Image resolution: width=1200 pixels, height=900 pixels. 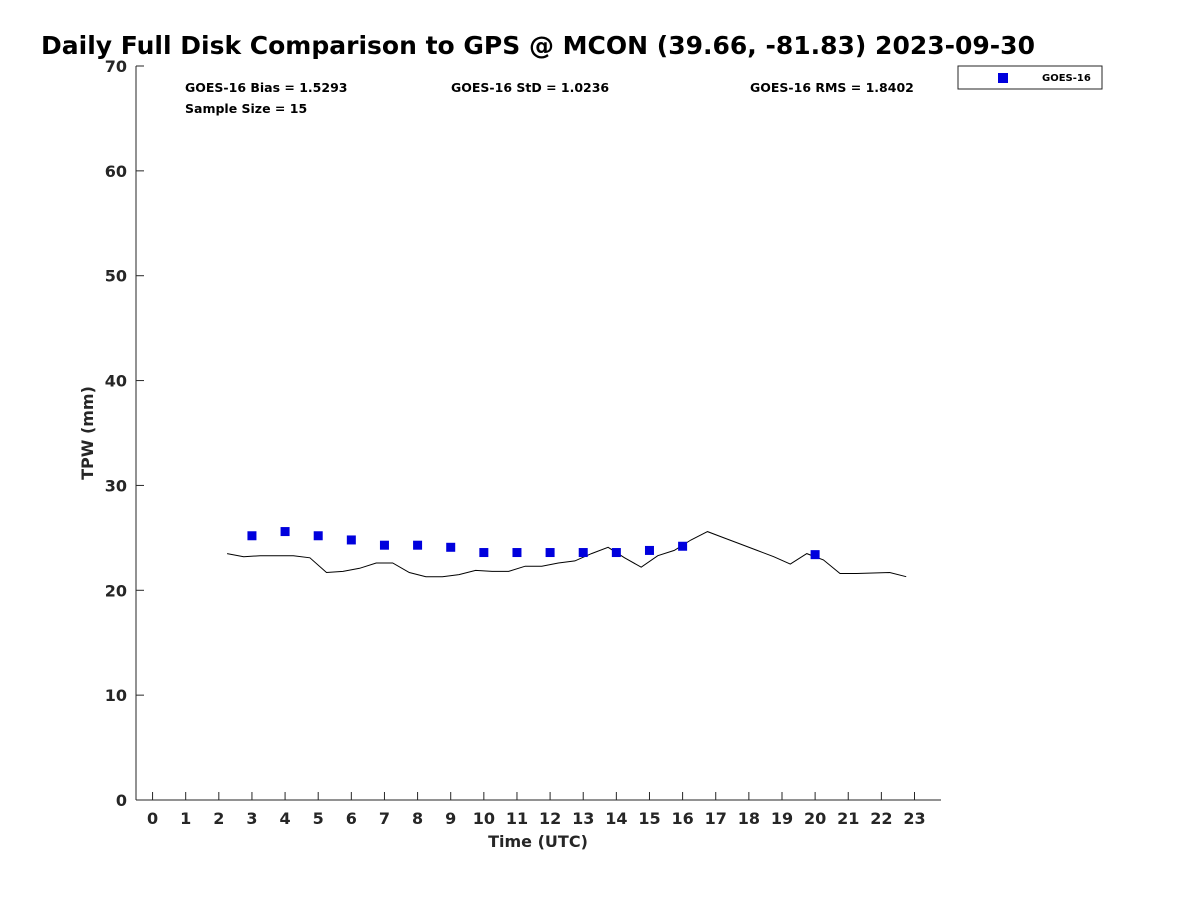 I want to click on x-tick-label: 3, so click(x=251, y=818).